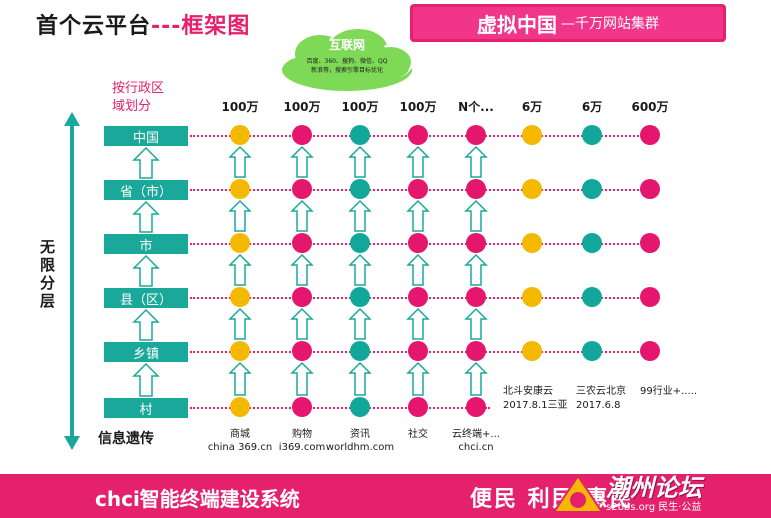 The image size is (771, 518). What do you see at coordinates (146, 190) in the screenshot?
I see `level-box: 省（市）` at bounding box center [146, 190].